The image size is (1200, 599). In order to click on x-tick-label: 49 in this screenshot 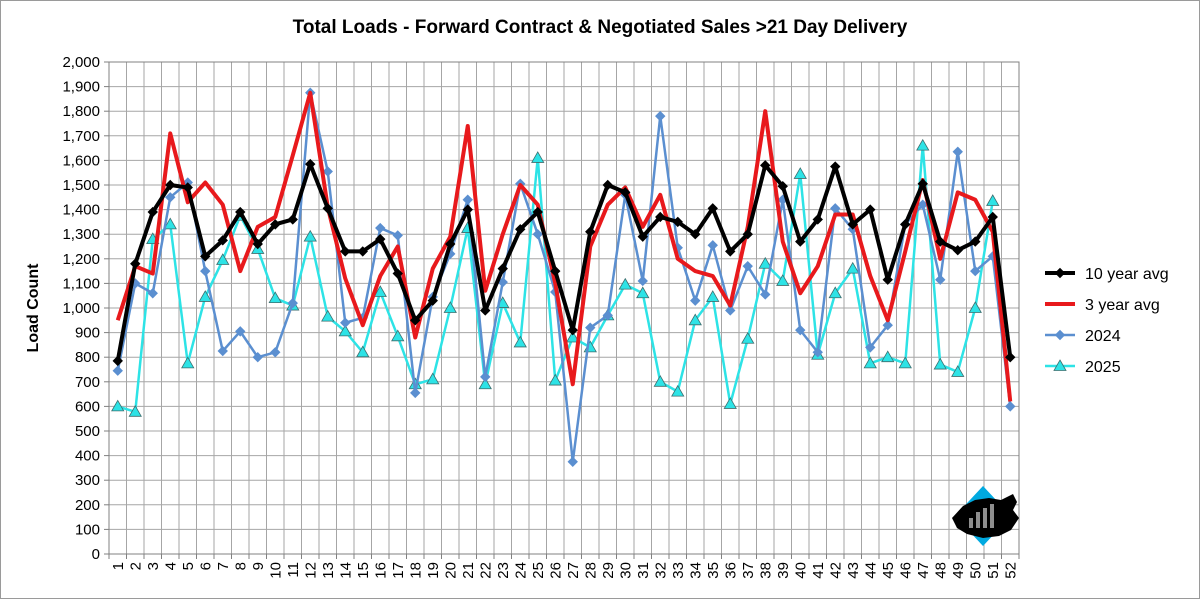, I will do `click(958, 570)`.